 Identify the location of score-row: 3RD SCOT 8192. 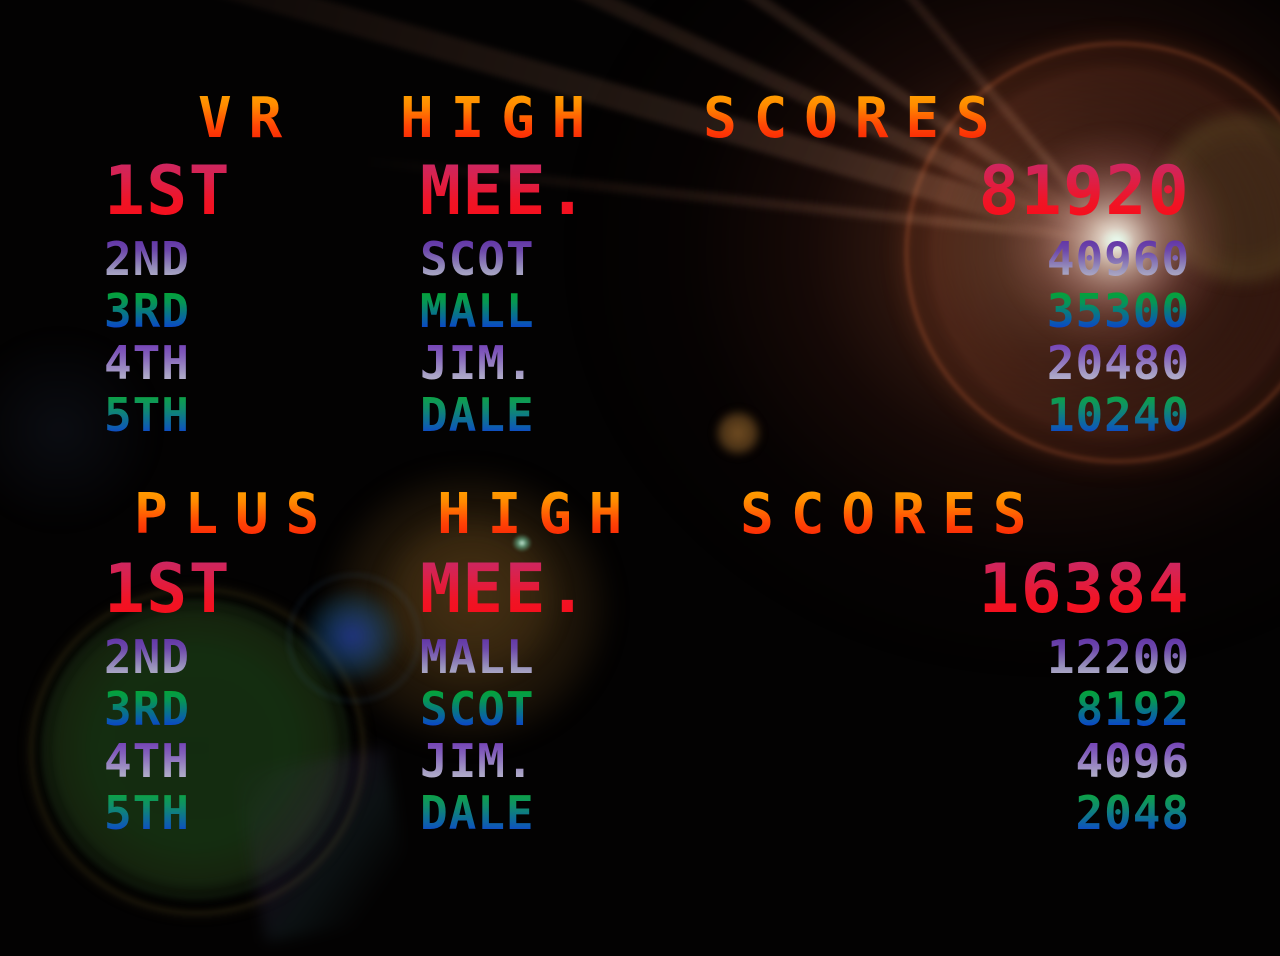
(640, 709).